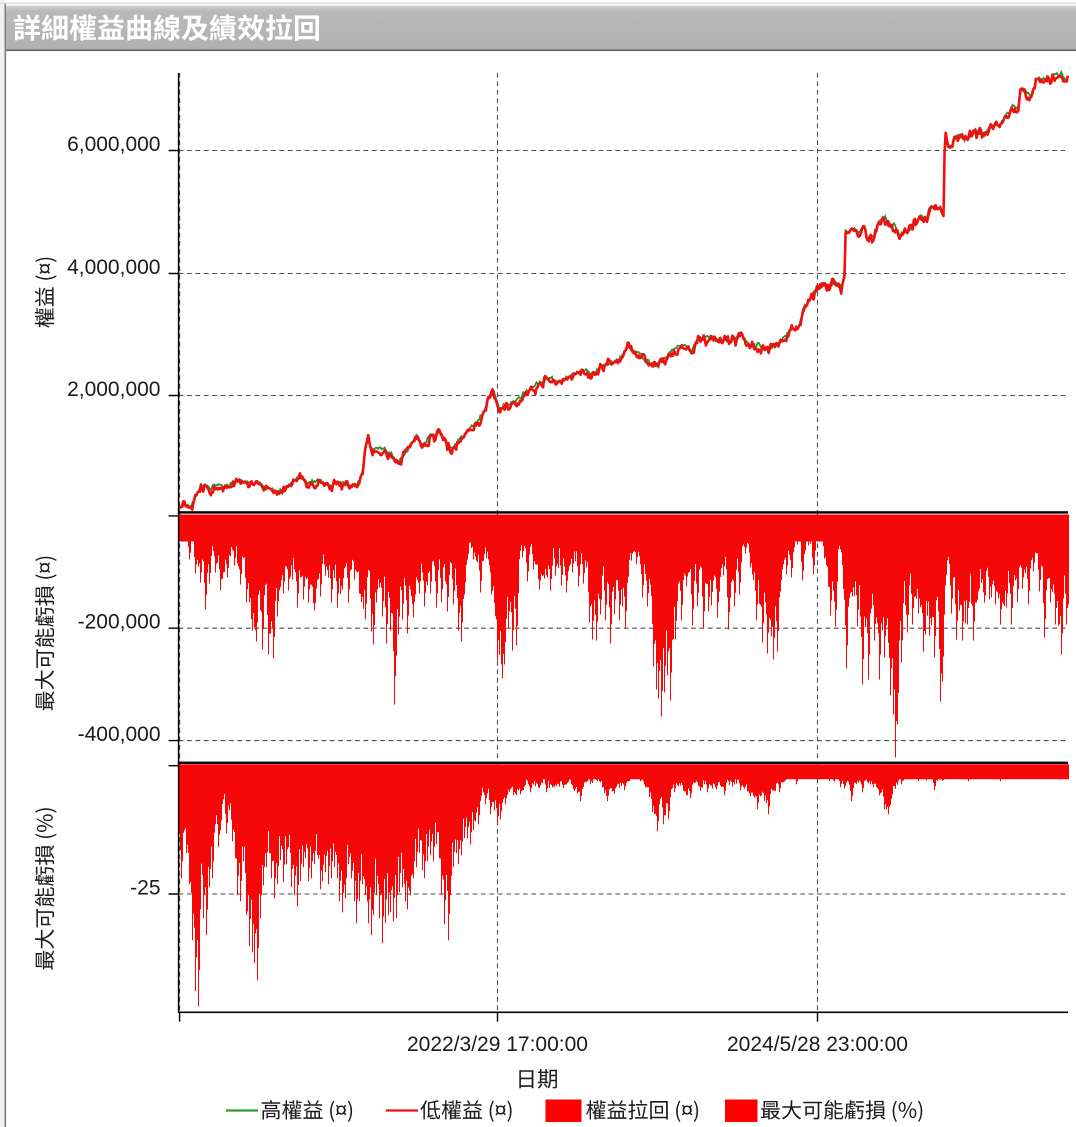 The height and width of the screenshot is (1127, 1076). Describe the element at coordinates (113, 144) in the screenshot. I see `svg-text: 6,000,000` at that location.